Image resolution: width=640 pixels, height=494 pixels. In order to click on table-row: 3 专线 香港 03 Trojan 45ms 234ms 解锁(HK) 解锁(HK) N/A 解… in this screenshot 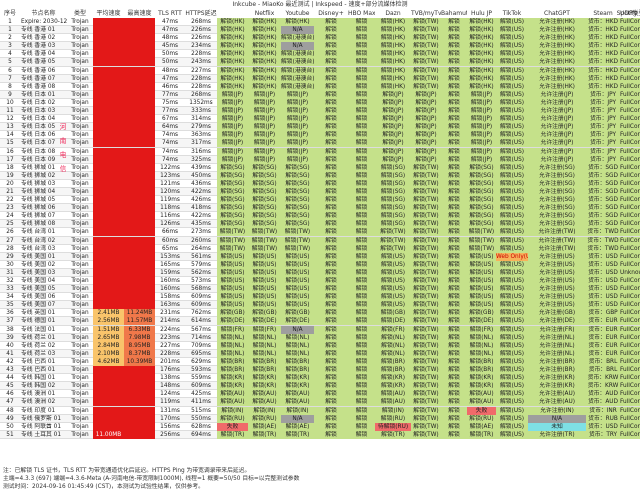, I will do `click(320, 46)`.